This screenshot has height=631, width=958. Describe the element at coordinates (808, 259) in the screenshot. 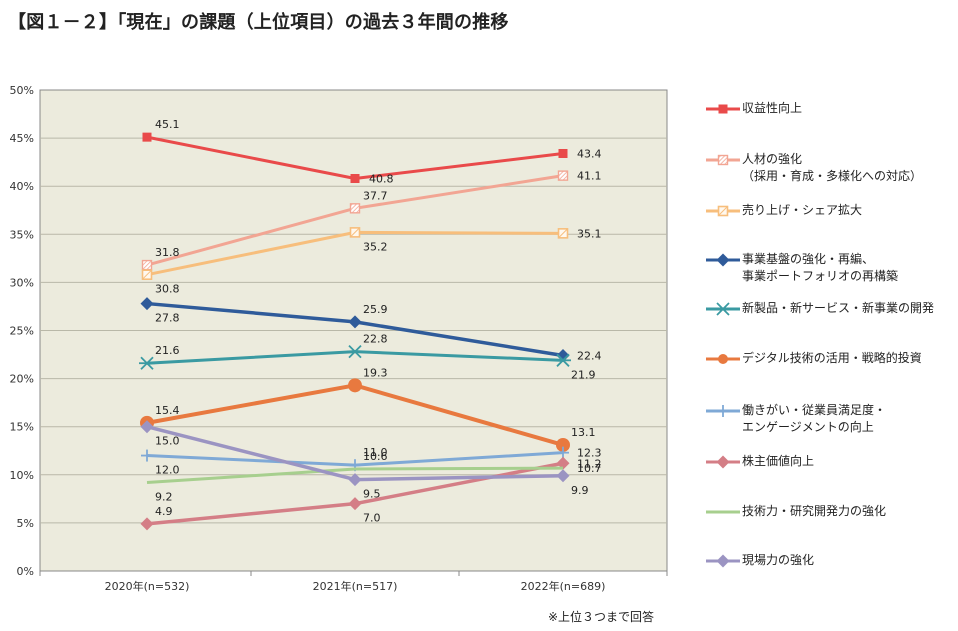

I see `legend-label-line: 事業基盤の強化・再編、` at that location.